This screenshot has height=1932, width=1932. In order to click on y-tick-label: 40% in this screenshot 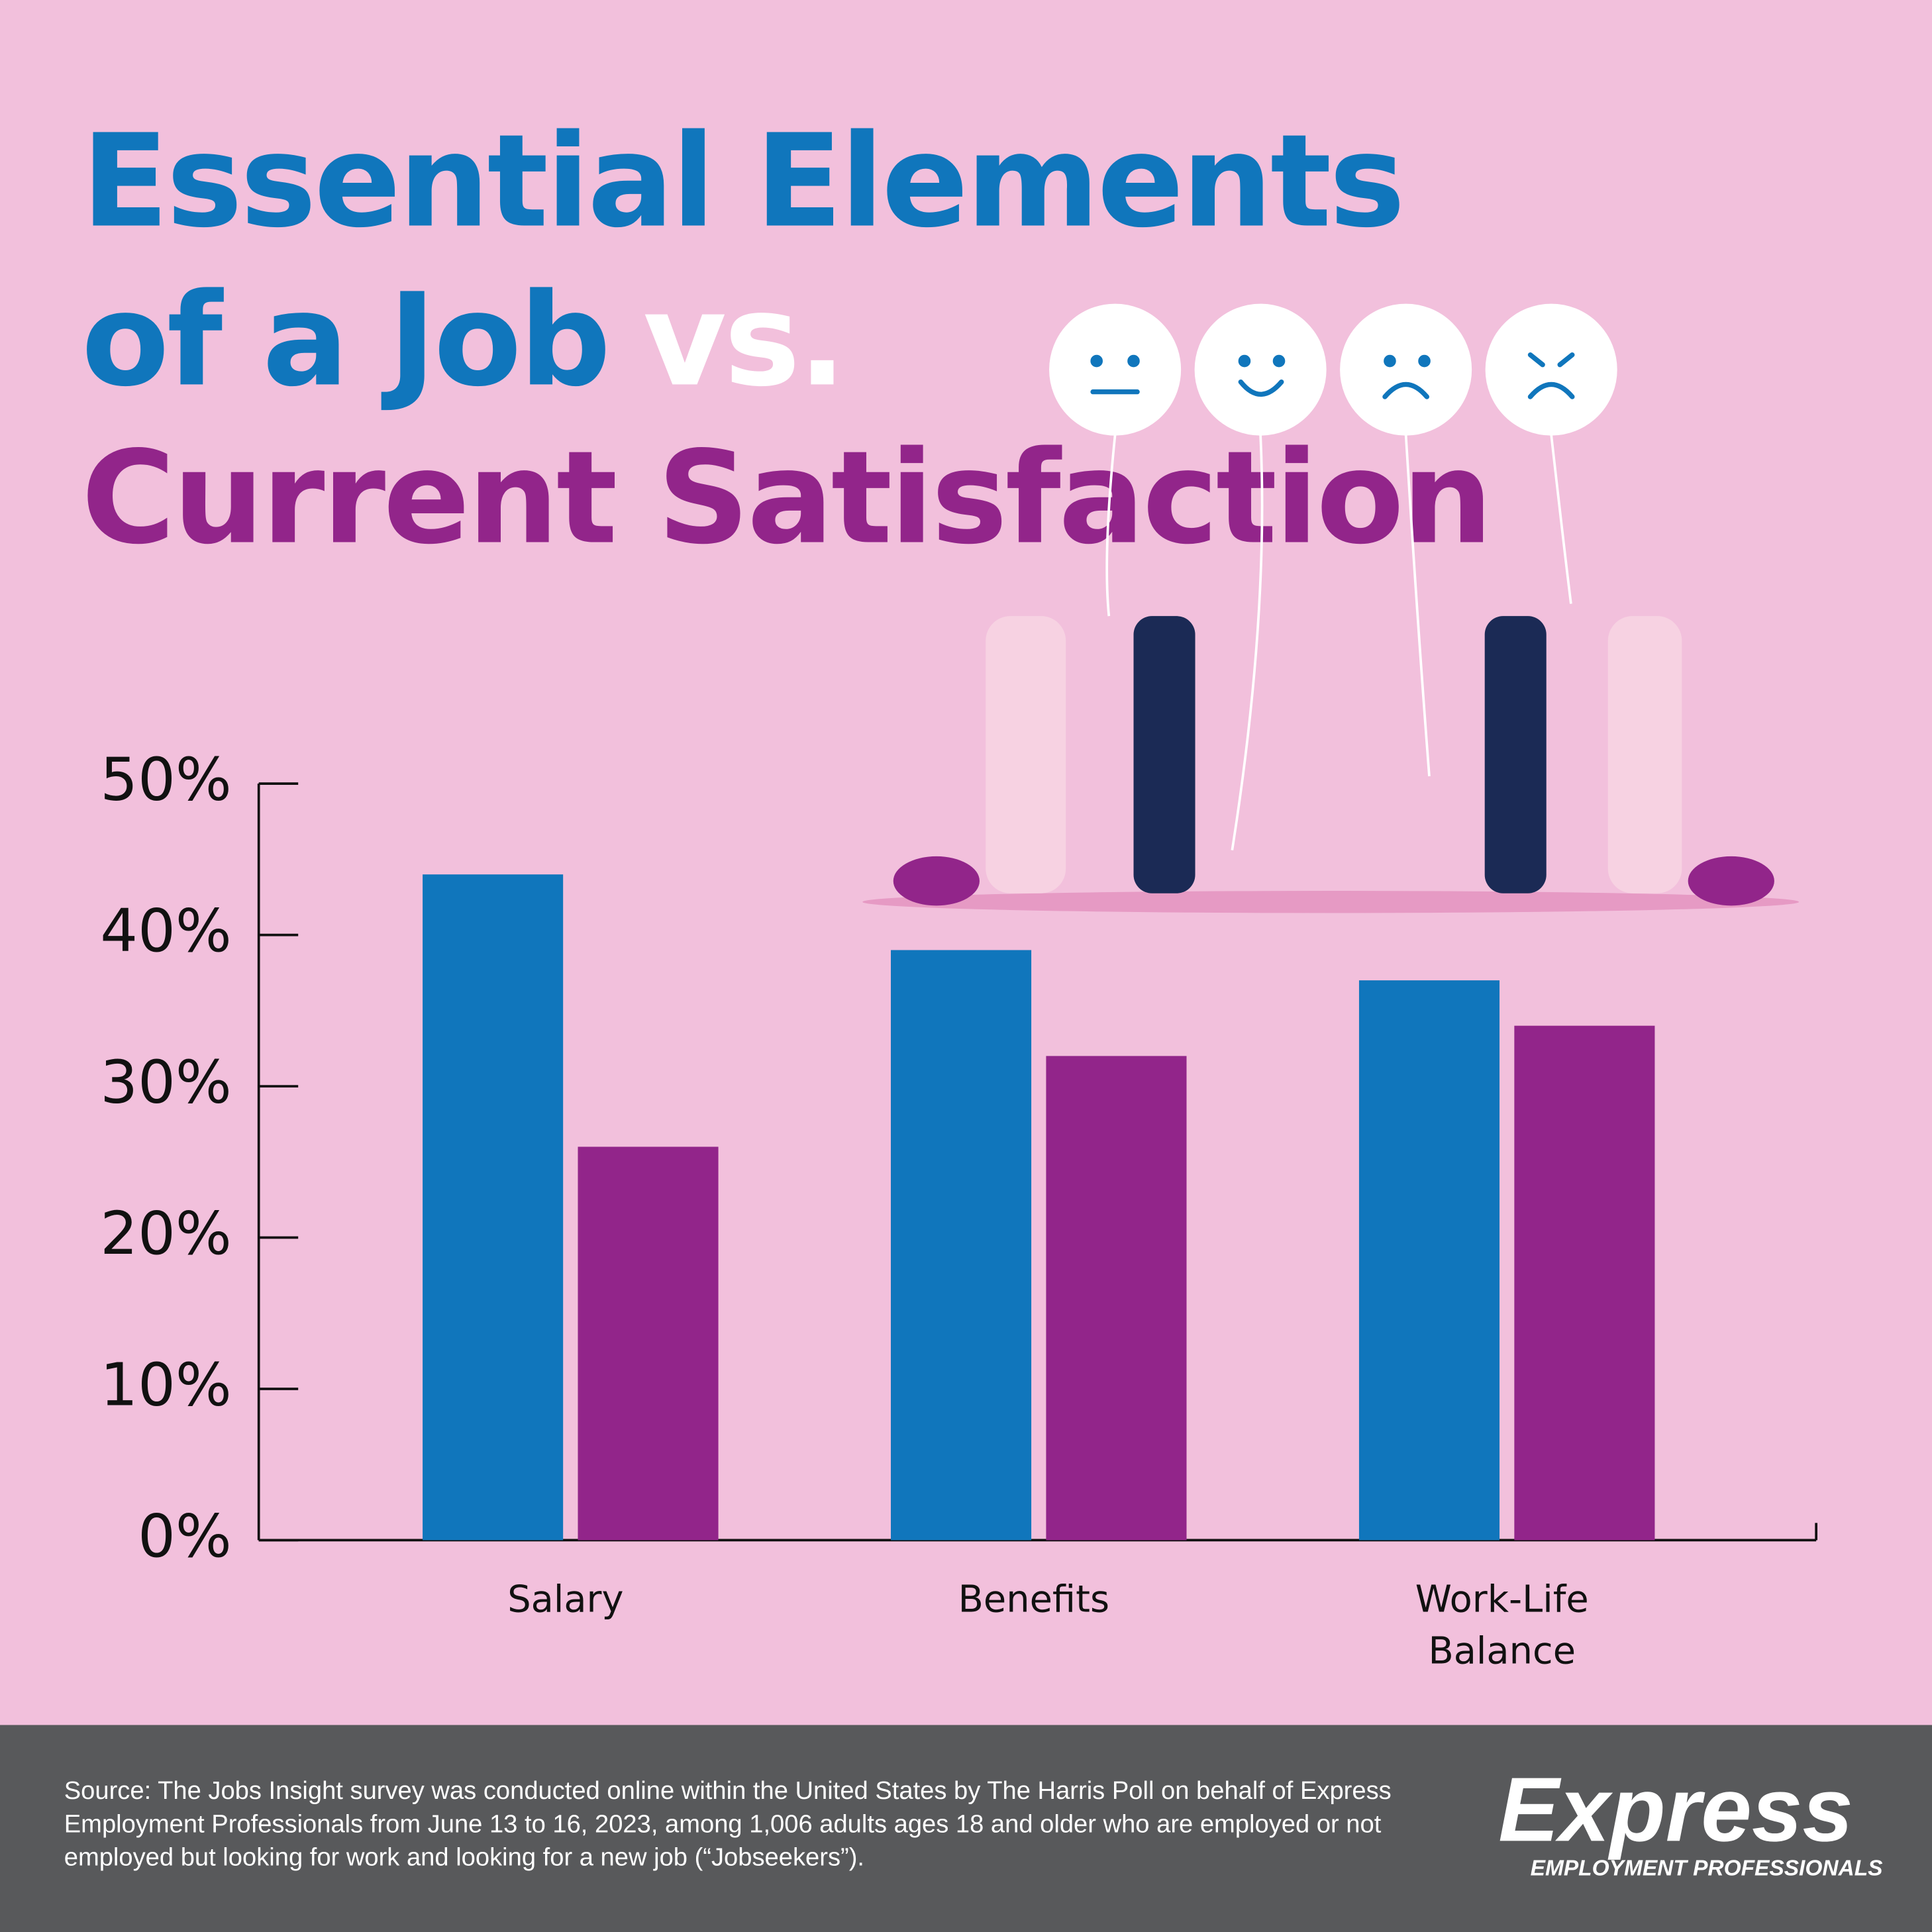, I will do `click(165, 931)`.